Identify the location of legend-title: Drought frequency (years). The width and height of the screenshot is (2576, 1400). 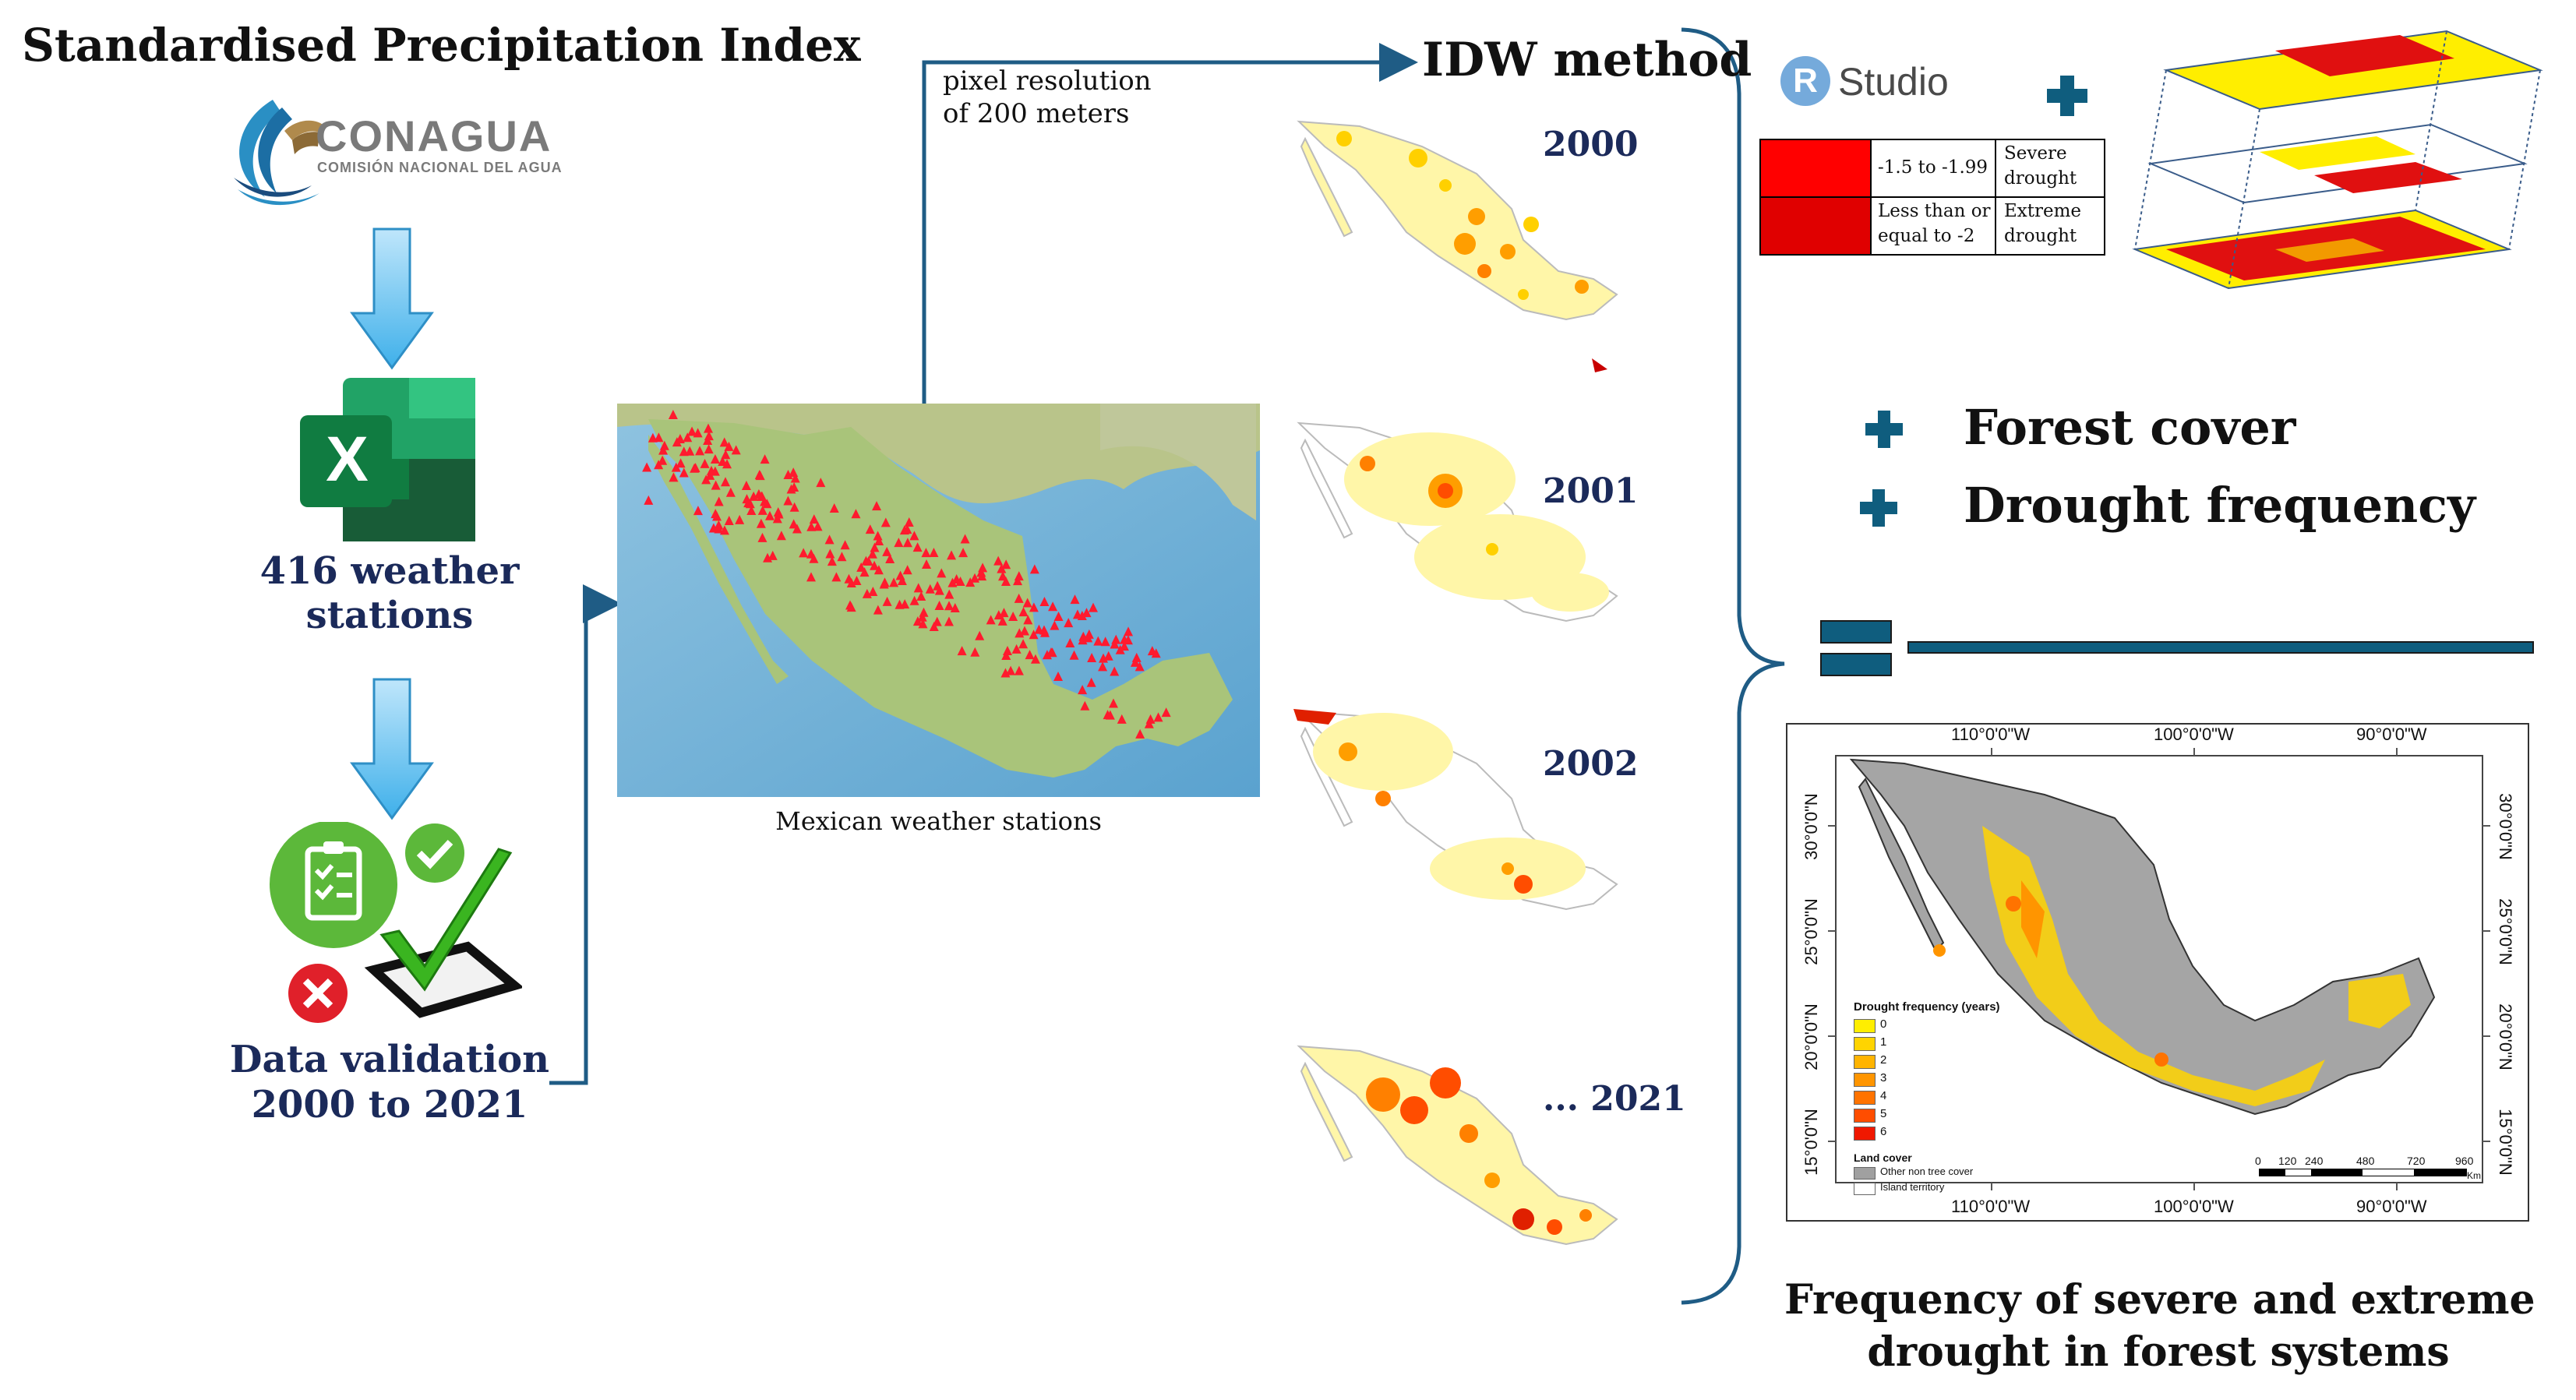
(1927, 1007).